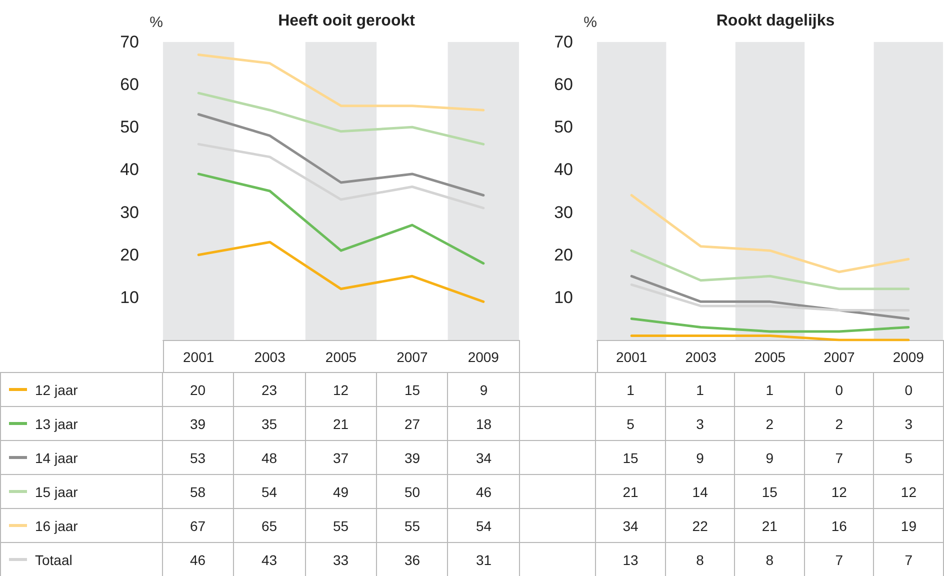 The height and width of the screenshot is (576, 944). What do you see at coordinates (198, 457) in the screenshot?
I see `data-label: 53` at bounding box center [198, 457].